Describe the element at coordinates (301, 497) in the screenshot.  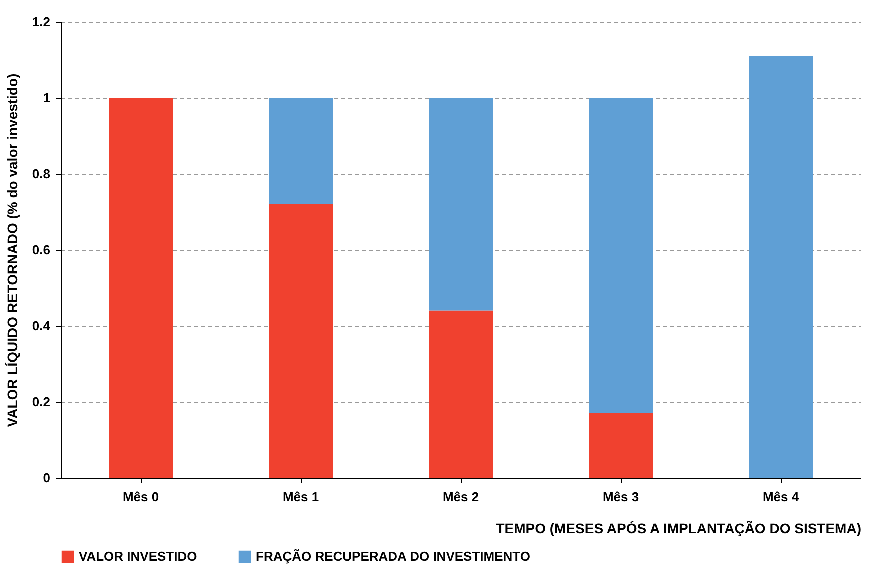
I see `x-tick-label: Mês 1` at that location.